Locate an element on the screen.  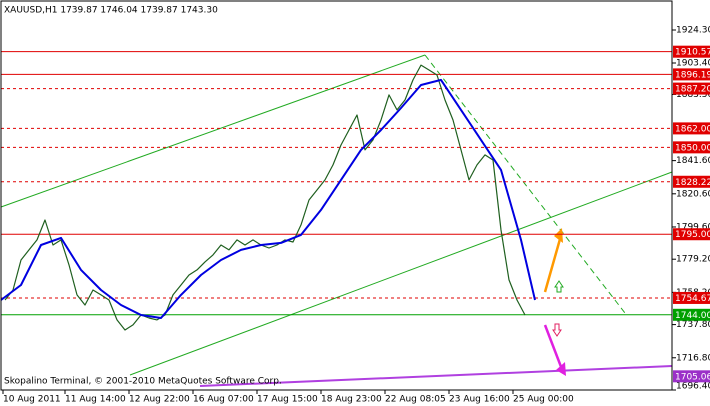
level-label: 1828.22 is located at coordinates (692, 183).